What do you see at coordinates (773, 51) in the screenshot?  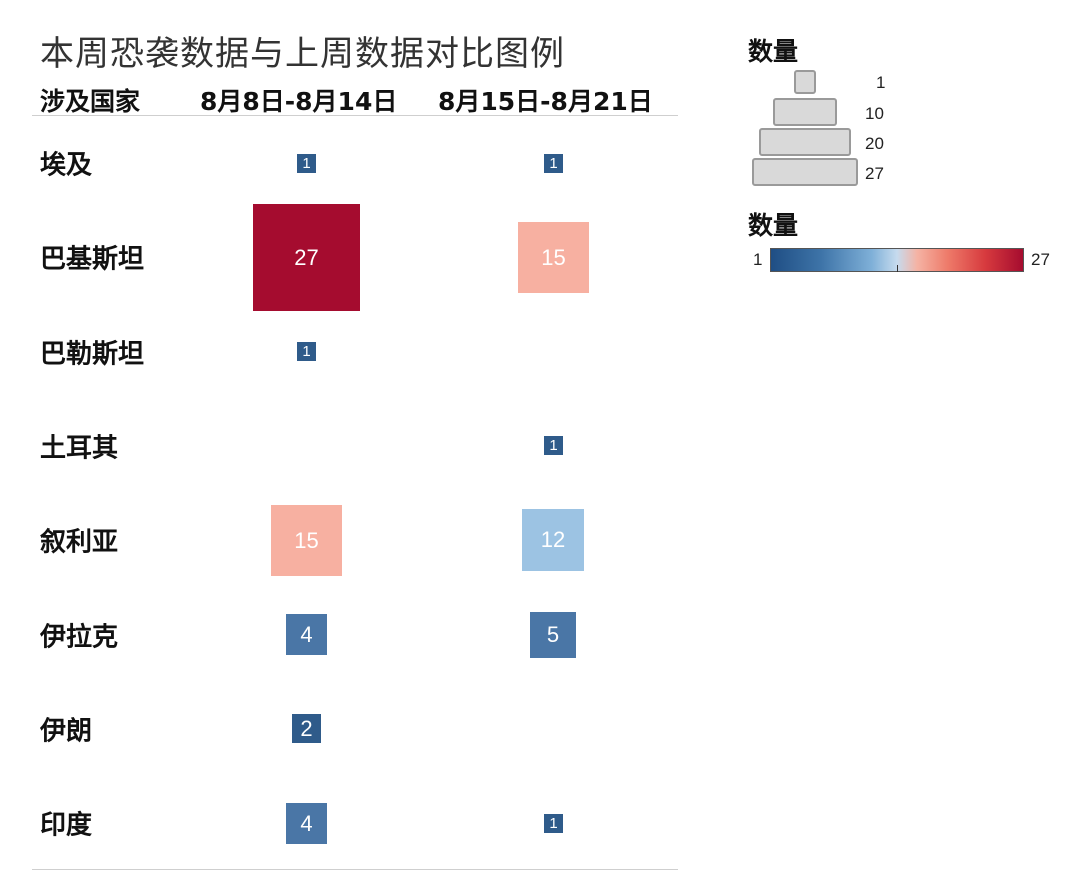 I see `size-legend-title: 数量` at bounding box center [773, 51].